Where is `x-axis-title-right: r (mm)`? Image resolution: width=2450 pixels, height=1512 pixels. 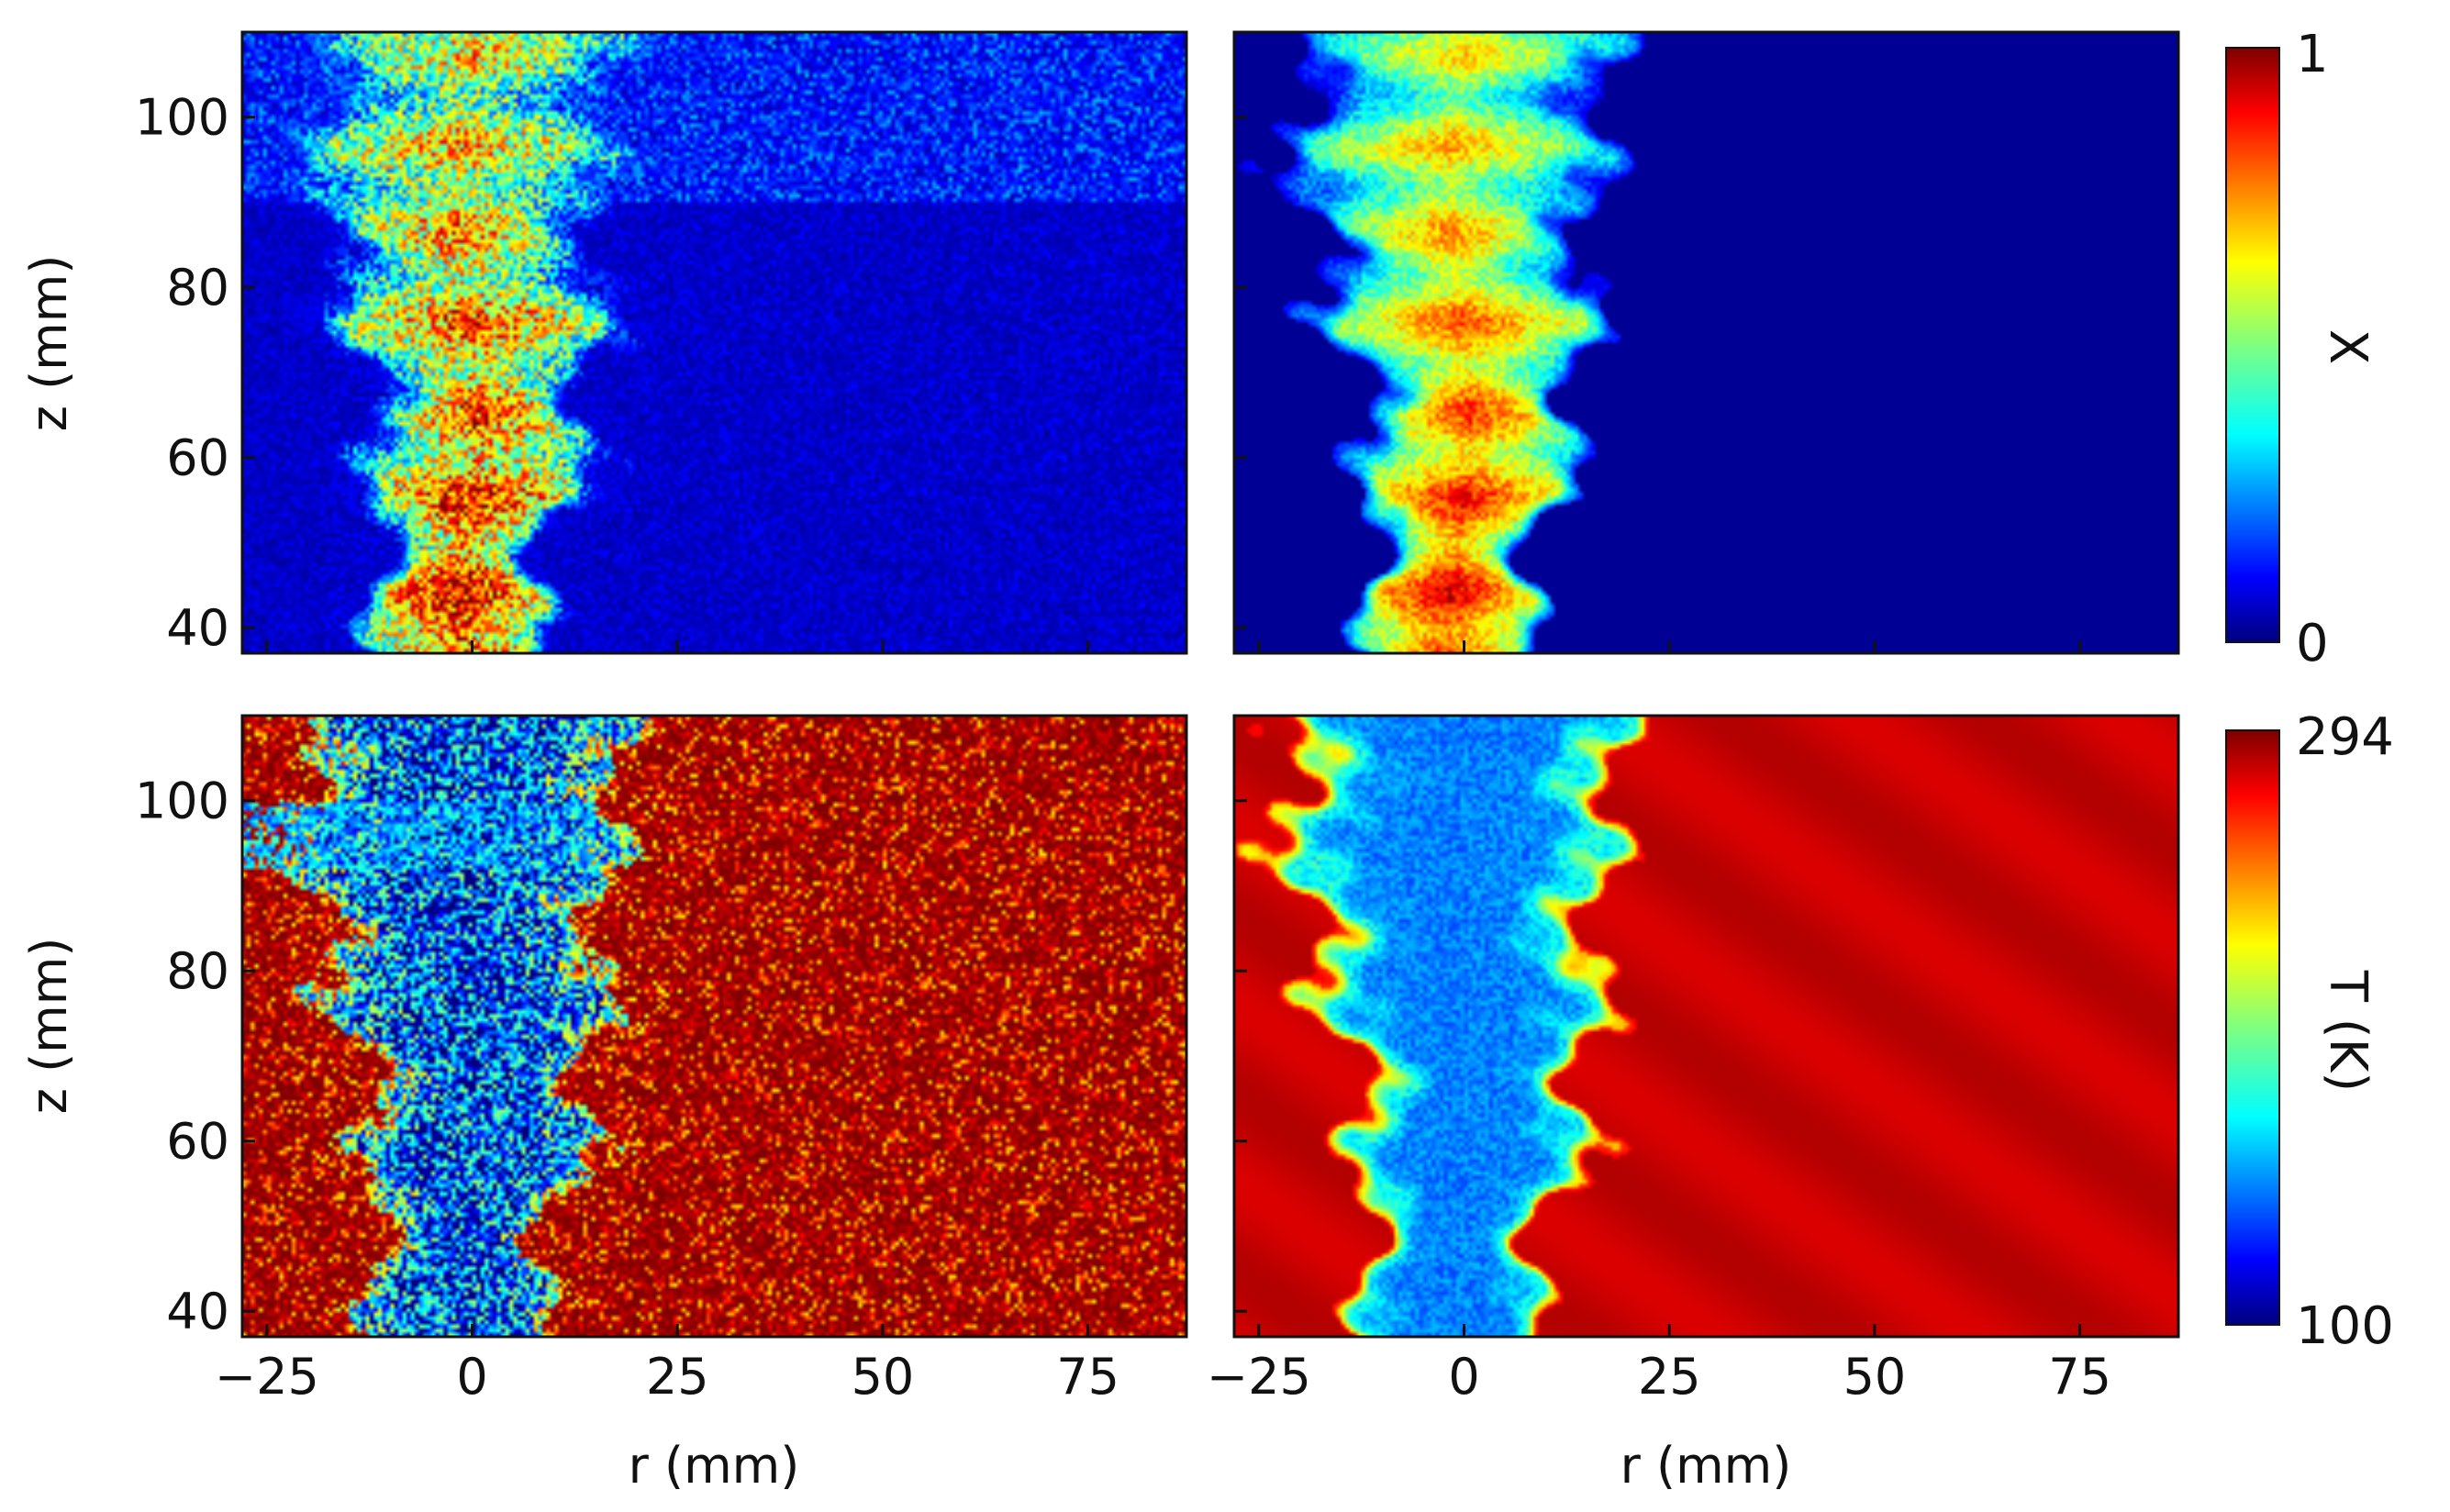 x-axis-title-right: r (mm) is located at coordinates (1706, 1466).